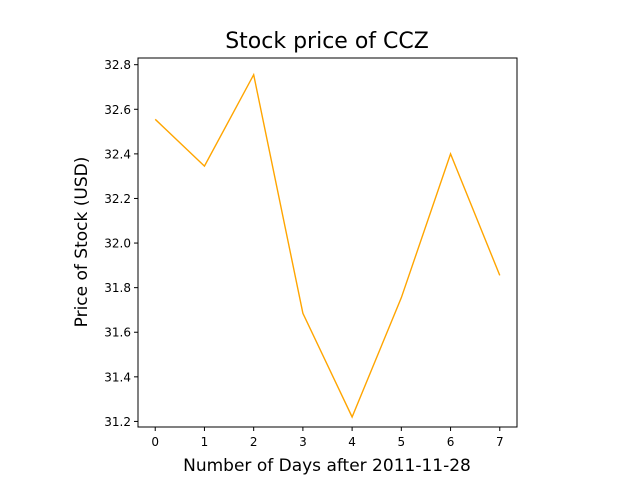  I want to click on x-tick-label: 4, so click(352, 442).